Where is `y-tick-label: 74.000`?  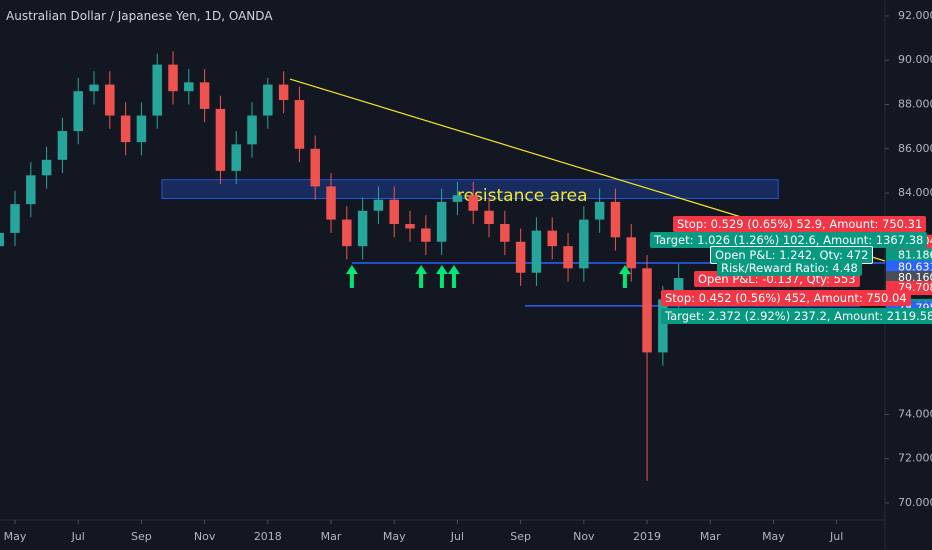
y-tick-label: 74.000 is located at coordinates (915, 413).